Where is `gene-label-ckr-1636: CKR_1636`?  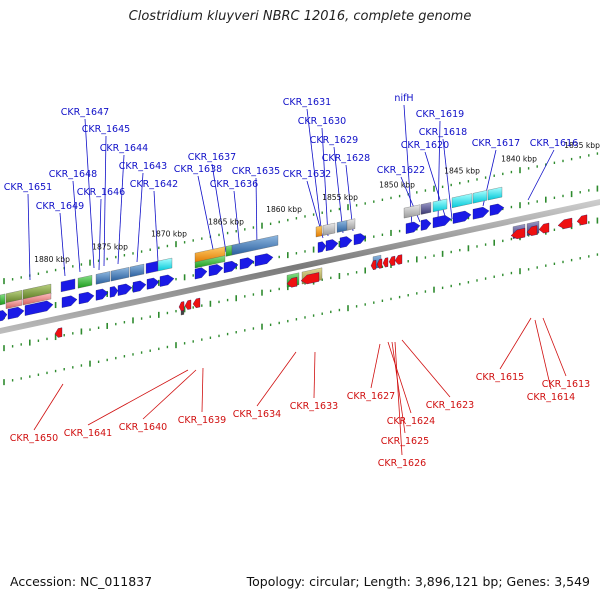 gene-label-ckr-1636: CKR_1636 is located at coordinates (234, 184).